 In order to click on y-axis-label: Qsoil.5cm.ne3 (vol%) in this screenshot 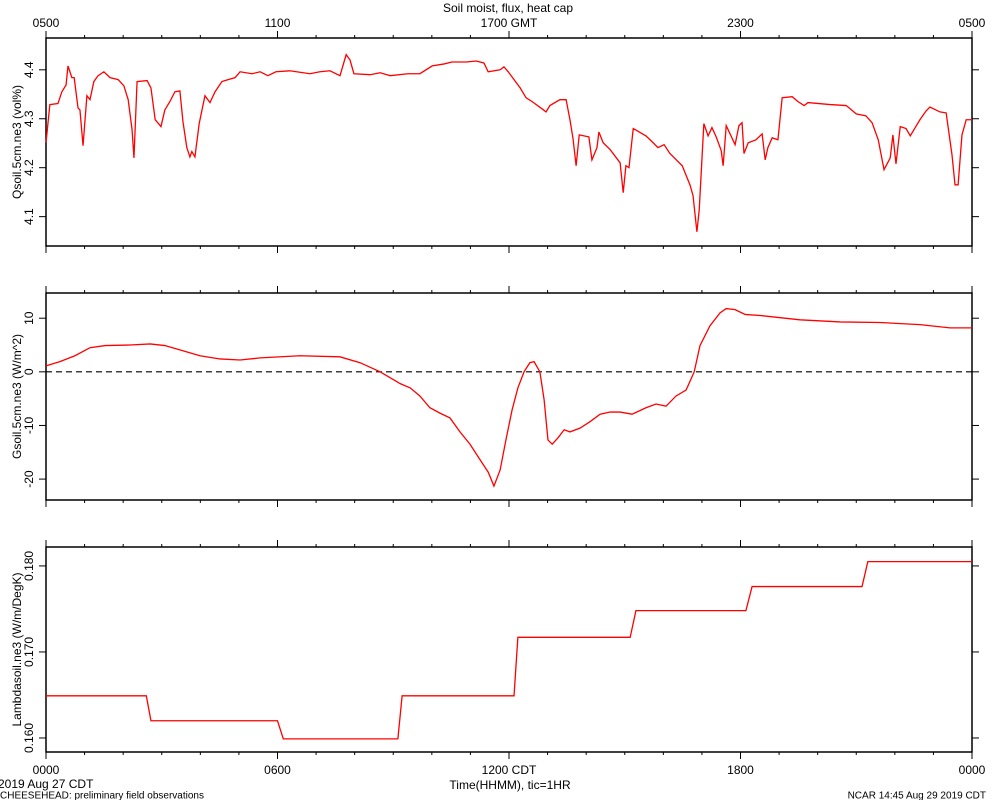, I will do `click(17, 142)`.